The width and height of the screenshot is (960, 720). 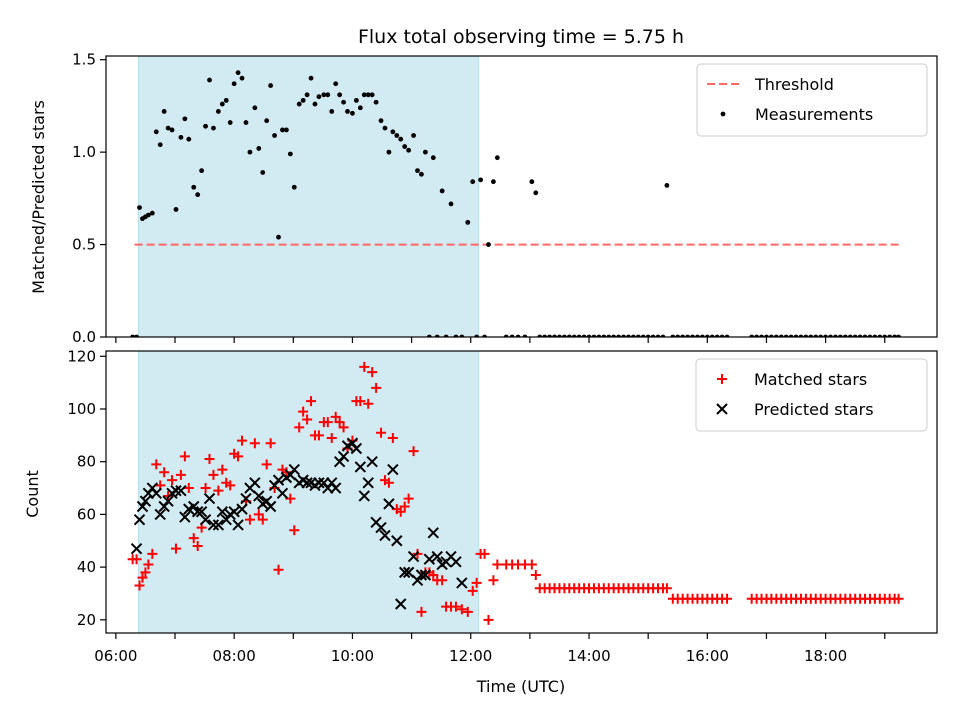 I want to click on x-axis-label: Time (UTC), so click(x=520, y=686).